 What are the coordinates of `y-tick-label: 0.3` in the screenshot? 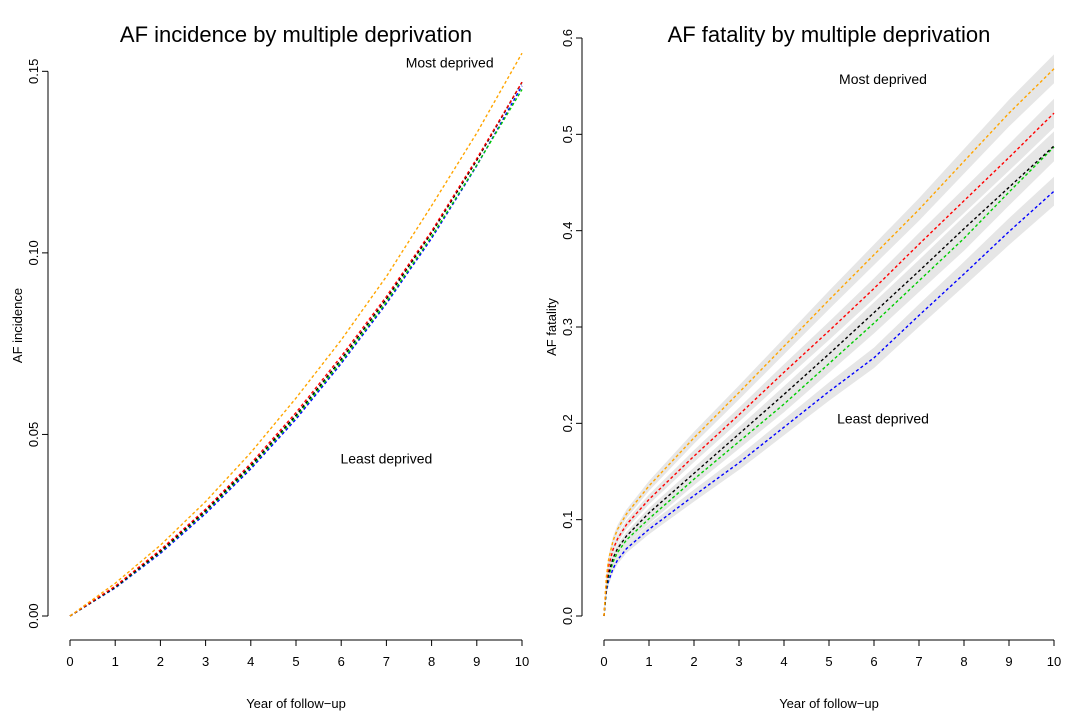 It's located at (567, 327).